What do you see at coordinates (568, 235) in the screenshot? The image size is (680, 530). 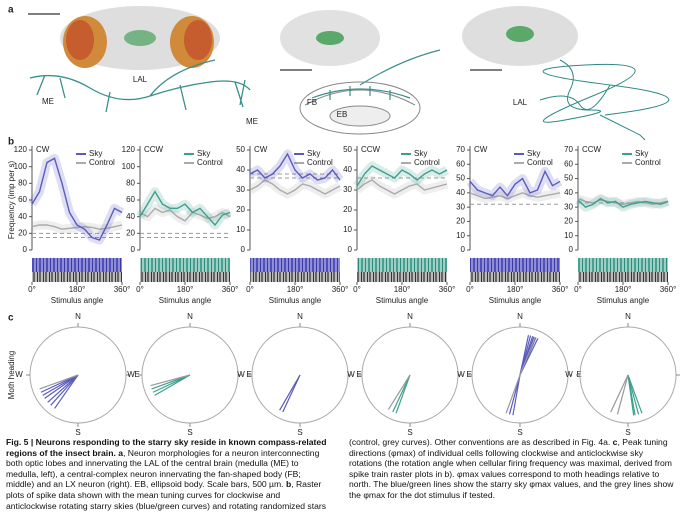 I see `y-tick-label: 10` at bounding box center [568, 235].